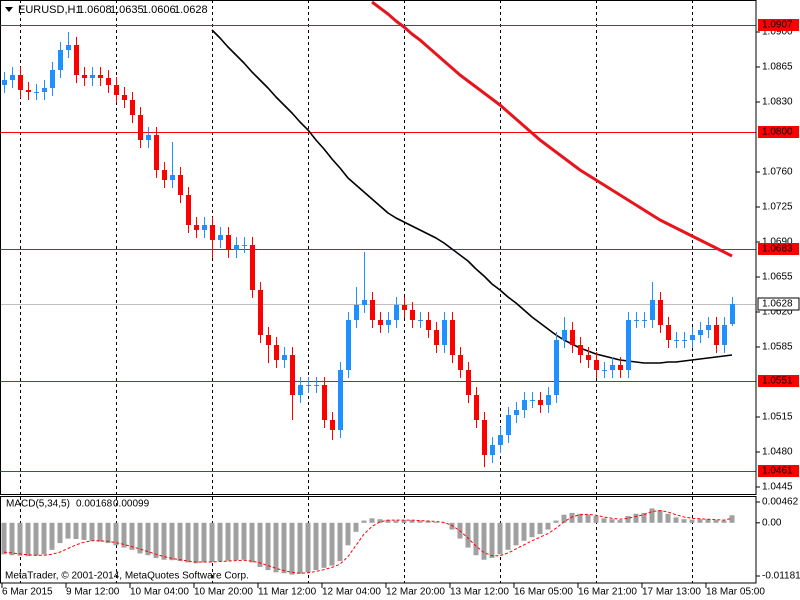  What do you see at coordinates (159, 592) in the screenshot?
I see `x-tick-label: 10 Mar 04:00` at bounding box center [159, 592].